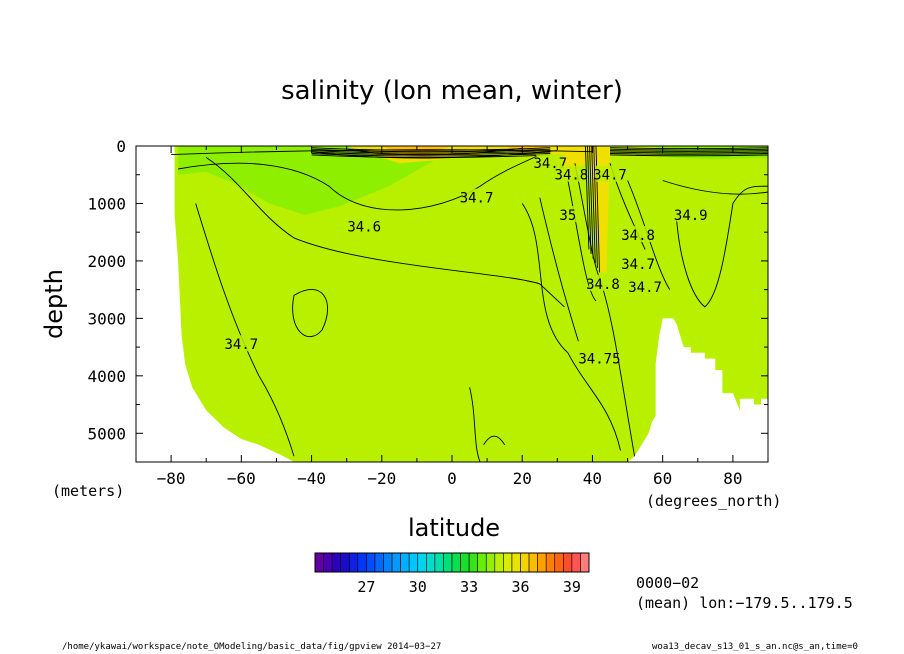 The width and height of the screenshot is (904, 654). I want to click on x-tick-label: 60, so click(662, 478).